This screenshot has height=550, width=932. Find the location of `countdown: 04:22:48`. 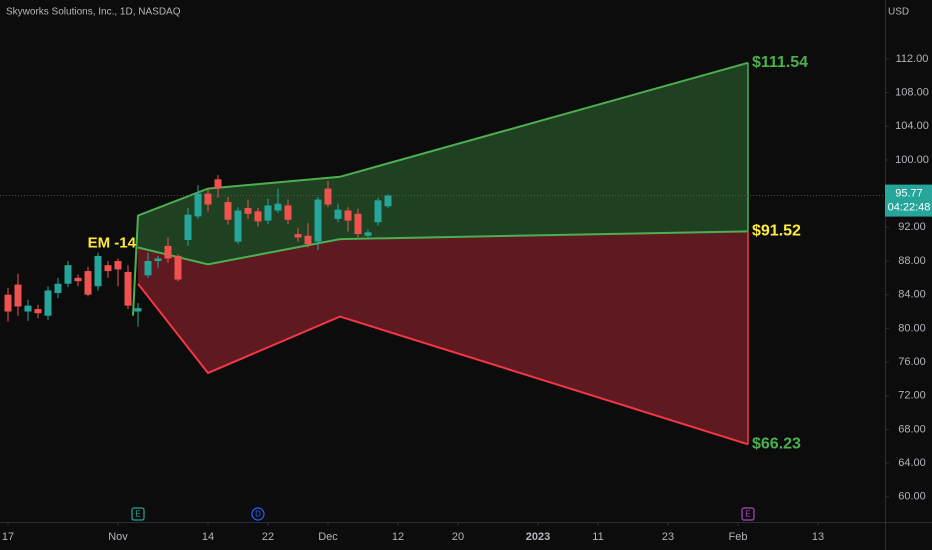

countdown: 04:22:48 is located at coordinates (909, 207).